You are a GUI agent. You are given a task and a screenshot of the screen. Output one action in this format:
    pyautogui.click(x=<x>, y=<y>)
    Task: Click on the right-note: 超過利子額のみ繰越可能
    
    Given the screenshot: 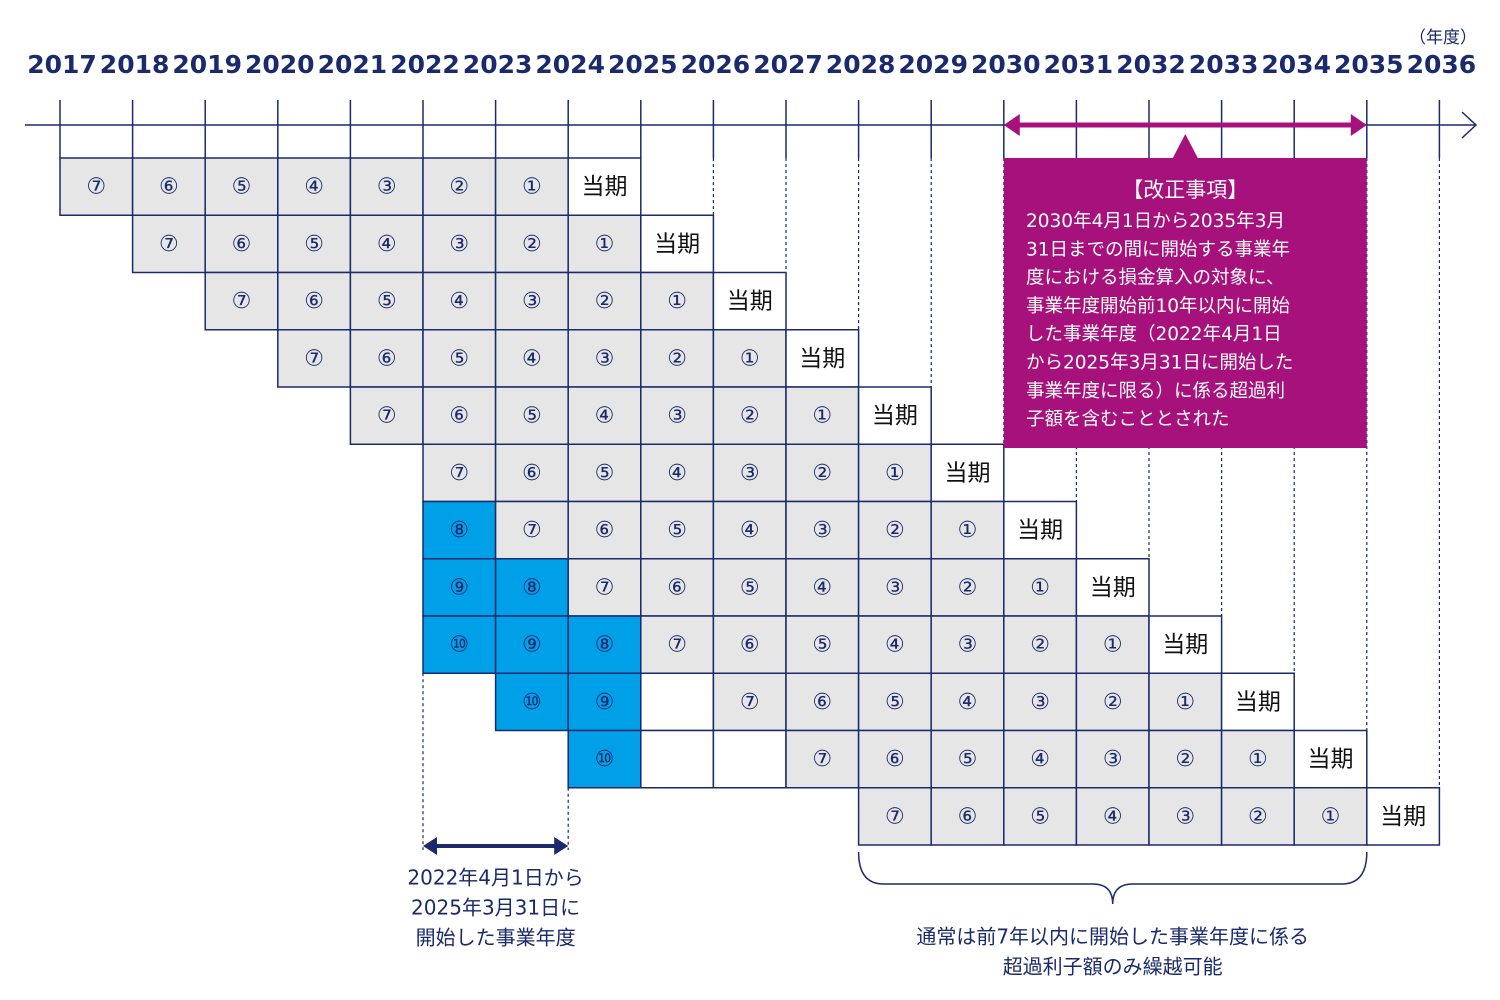 What is the action you would take?
    pyautogui.click(x=1113, y=967)
    